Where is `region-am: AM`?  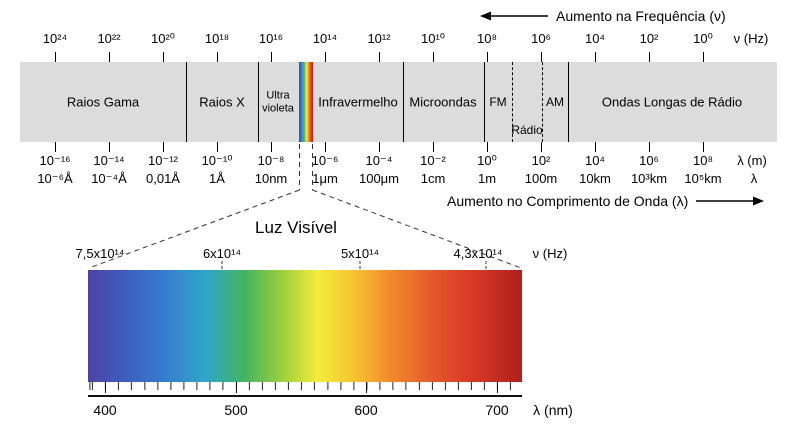 region-am: AM is located at coordinates (555, 102).